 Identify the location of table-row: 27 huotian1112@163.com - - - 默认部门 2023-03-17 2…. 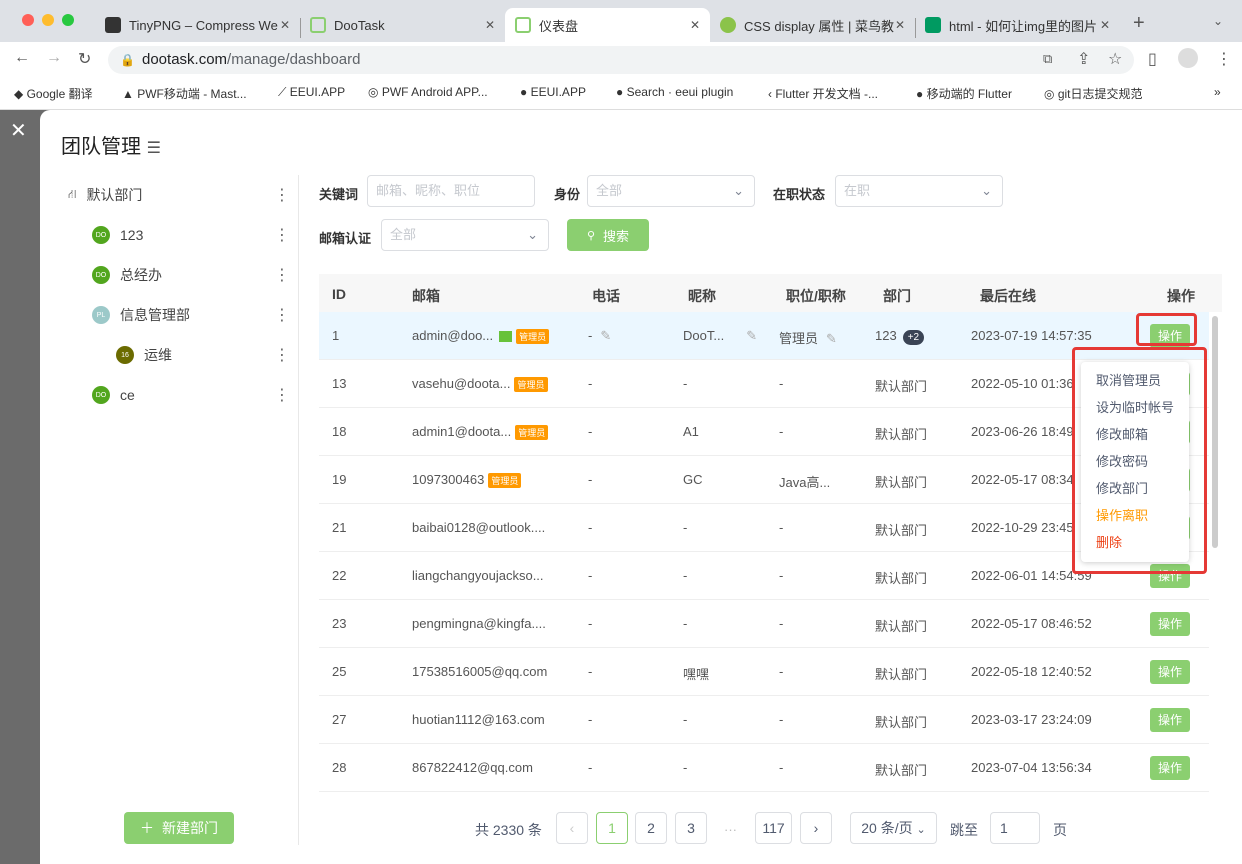
(764, 720).